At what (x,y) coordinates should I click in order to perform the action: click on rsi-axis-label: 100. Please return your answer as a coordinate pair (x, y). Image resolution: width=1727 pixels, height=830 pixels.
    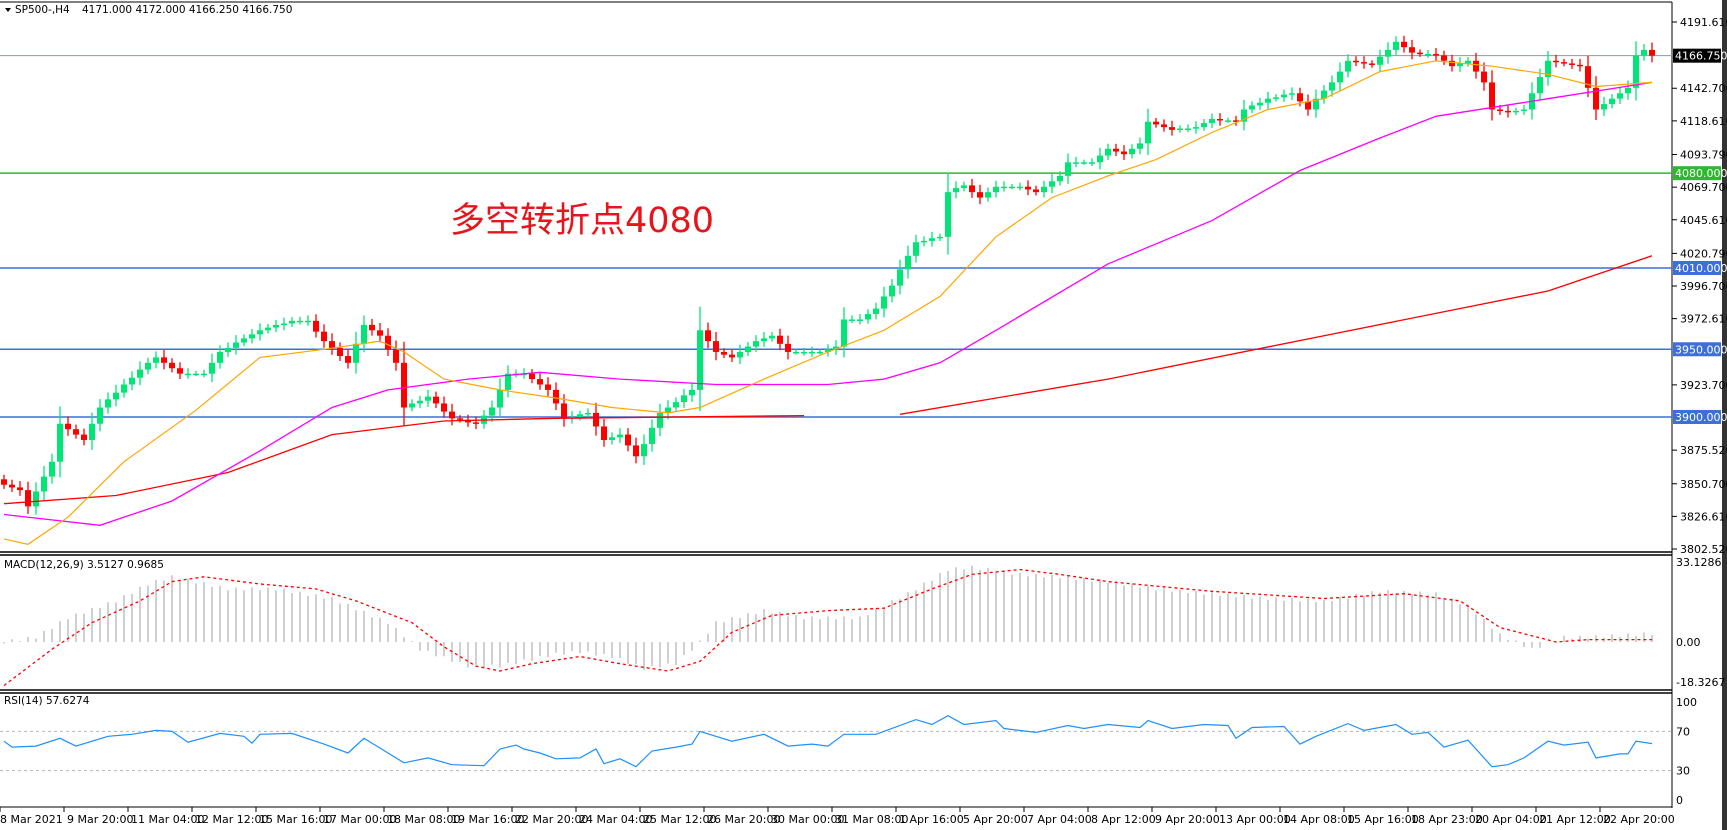
    Looking at the image, I should click on (1686, 702).